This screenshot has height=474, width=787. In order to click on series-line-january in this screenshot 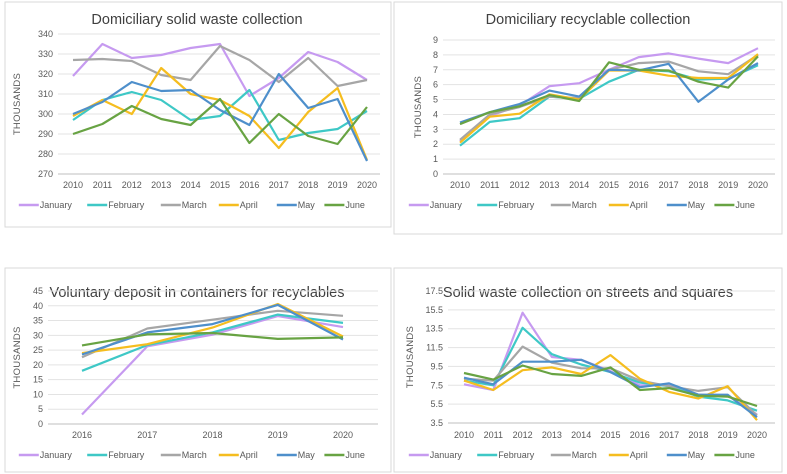, I will do `click(220, 70)`.